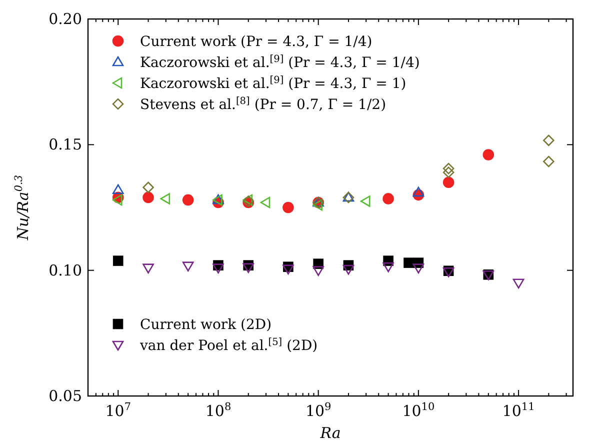  Describe the element at coordinates (65, 270) in the screenshot. I see `y-tick-label: 0.10` at that location.